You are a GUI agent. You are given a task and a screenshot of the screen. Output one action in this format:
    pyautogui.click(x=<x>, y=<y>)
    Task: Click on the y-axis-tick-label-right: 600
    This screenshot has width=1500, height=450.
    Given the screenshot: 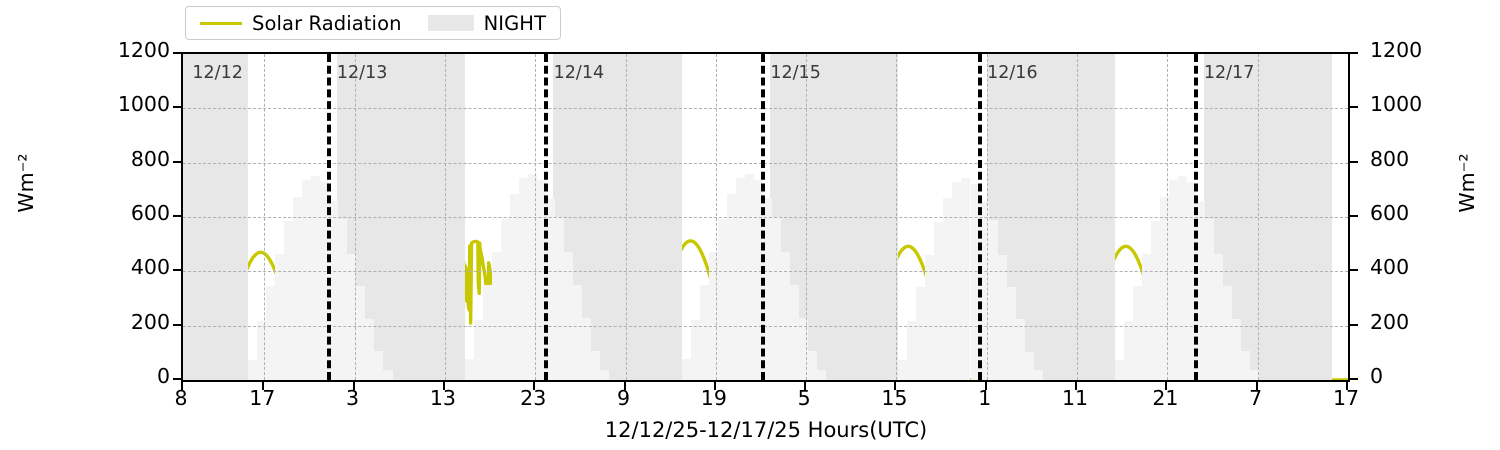 What is the action you would take?
    pyautogui.click(x=1390, y=213)
    